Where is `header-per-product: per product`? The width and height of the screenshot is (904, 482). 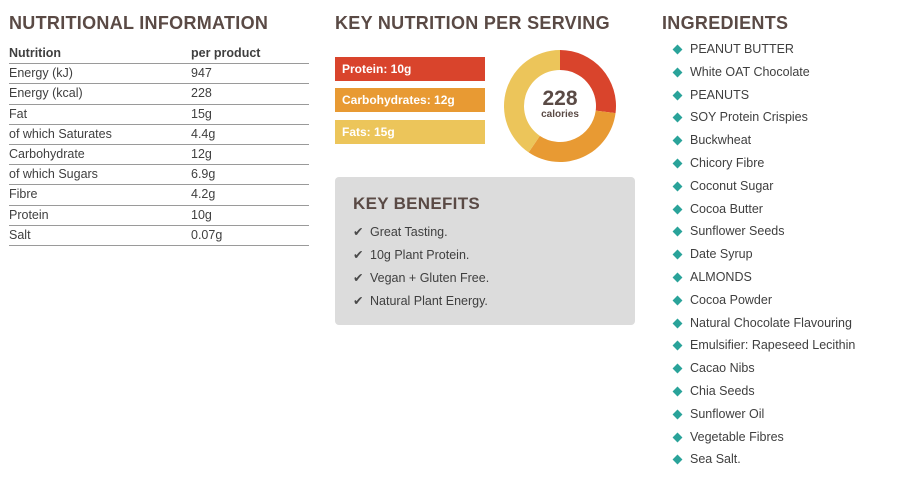 header-per-product: per product is located at coordinates (226, 53).